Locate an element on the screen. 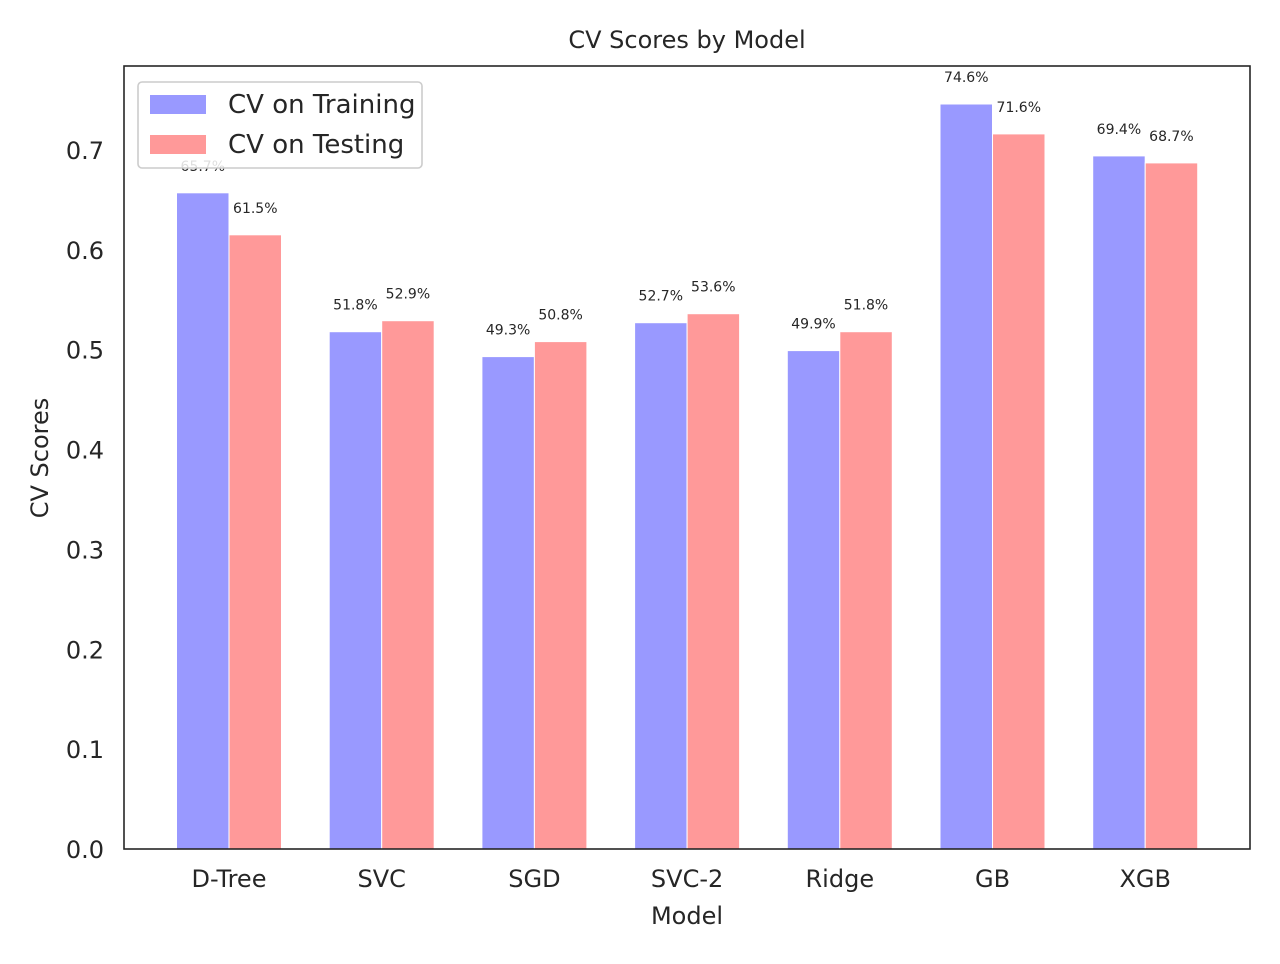 The height and width of the screenshot is (964, 1280). bar-testing-d-tree is located at coordinates (255, 542).